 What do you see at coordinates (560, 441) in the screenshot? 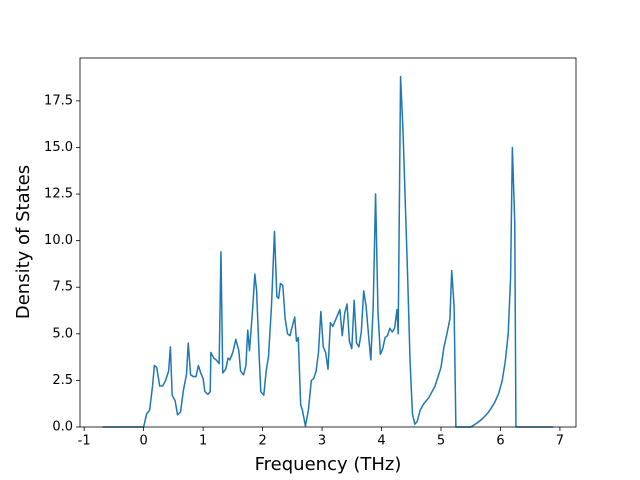
I see `x-tick-label: 7` at bounding box center [560, 441].